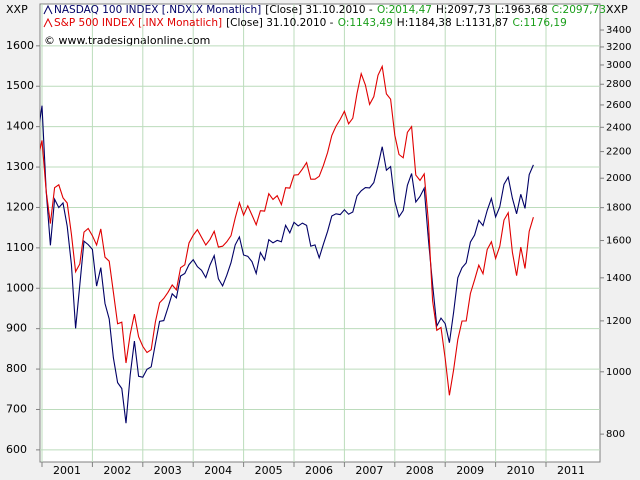 The height and width of the screenshot is (480, 640). Describe the element at coordinates (617, 9) in the screenshot. I see `right-axis-label: XXP` at that location.